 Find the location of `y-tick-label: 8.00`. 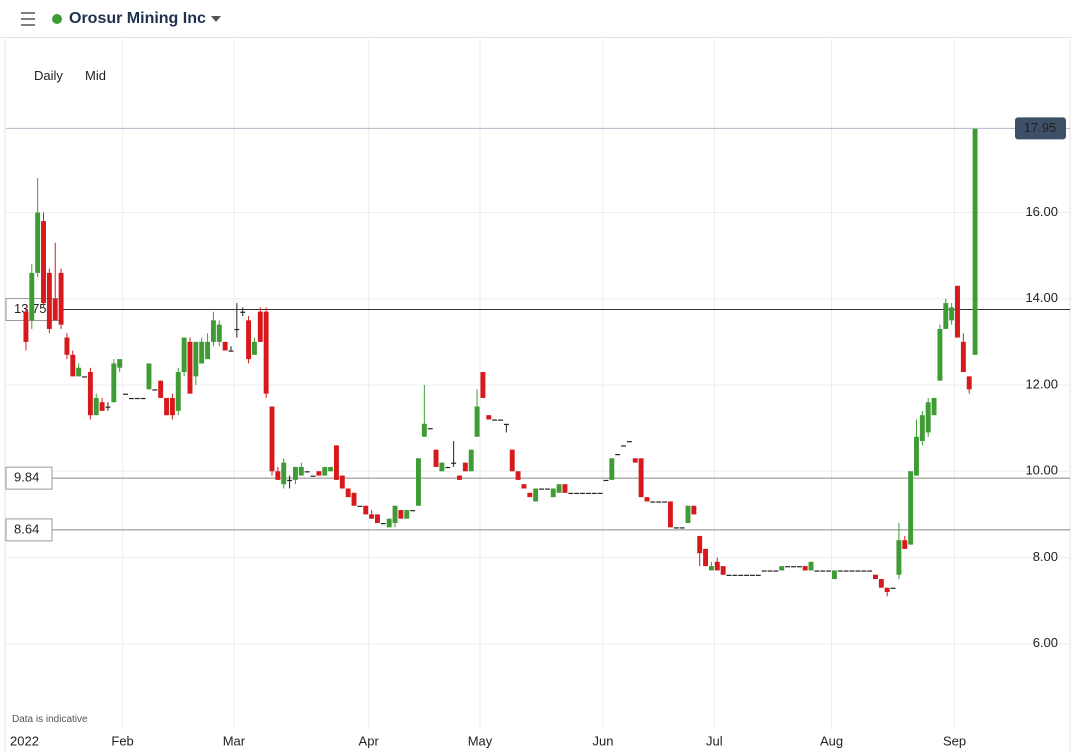

y-tick-label: 8.00 is located at coordinates (1045, 556).